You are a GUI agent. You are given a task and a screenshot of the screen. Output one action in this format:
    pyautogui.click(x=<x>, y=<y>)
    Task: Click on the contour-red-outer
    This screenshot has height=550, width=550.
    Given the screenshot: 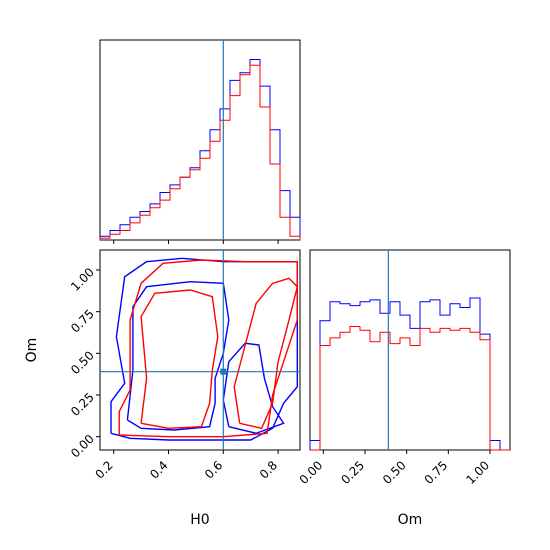 What is the action you would take?
    pyautogui.click(x=208, y=348)
    